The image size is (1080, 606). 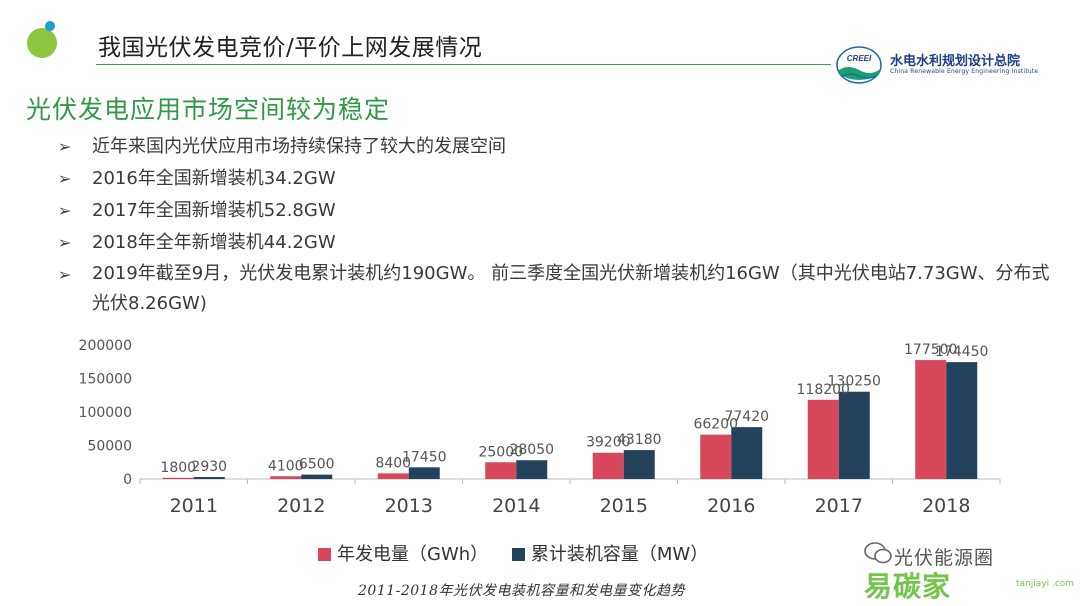 What do you see at coordinates (500, 452) in the screenshot?
I see `data-label: 25000` at bounding box center [500, 452].